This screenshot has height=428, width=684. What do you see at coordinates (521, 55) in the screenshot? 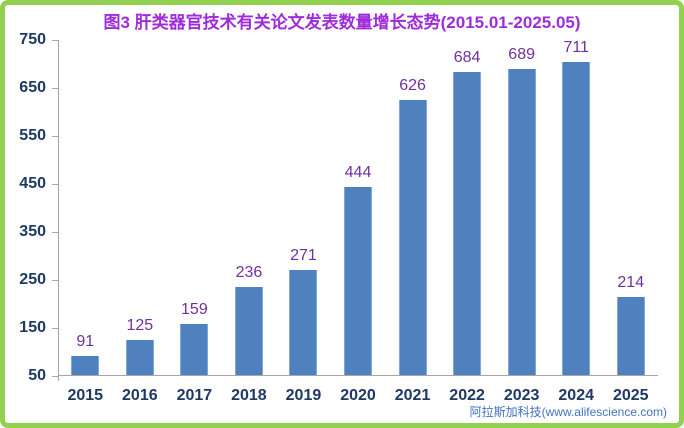
I see `bar-value-label-2023: 689` at bounding box center [521, 55].